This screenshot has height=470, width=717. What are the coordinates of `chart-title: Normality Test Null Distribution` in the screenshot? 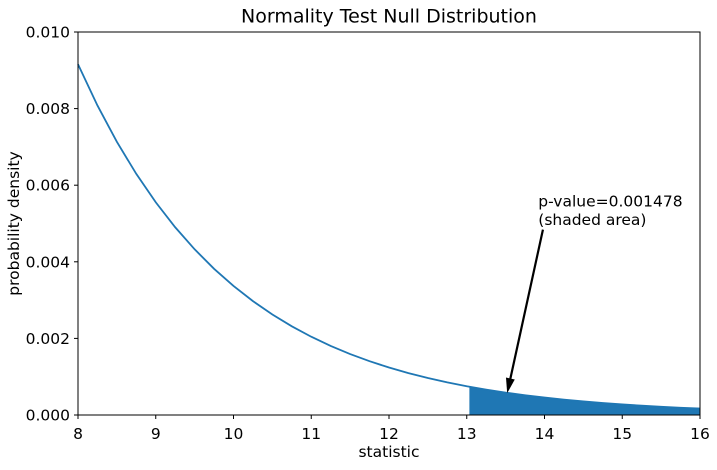 It's located at (389, 17).